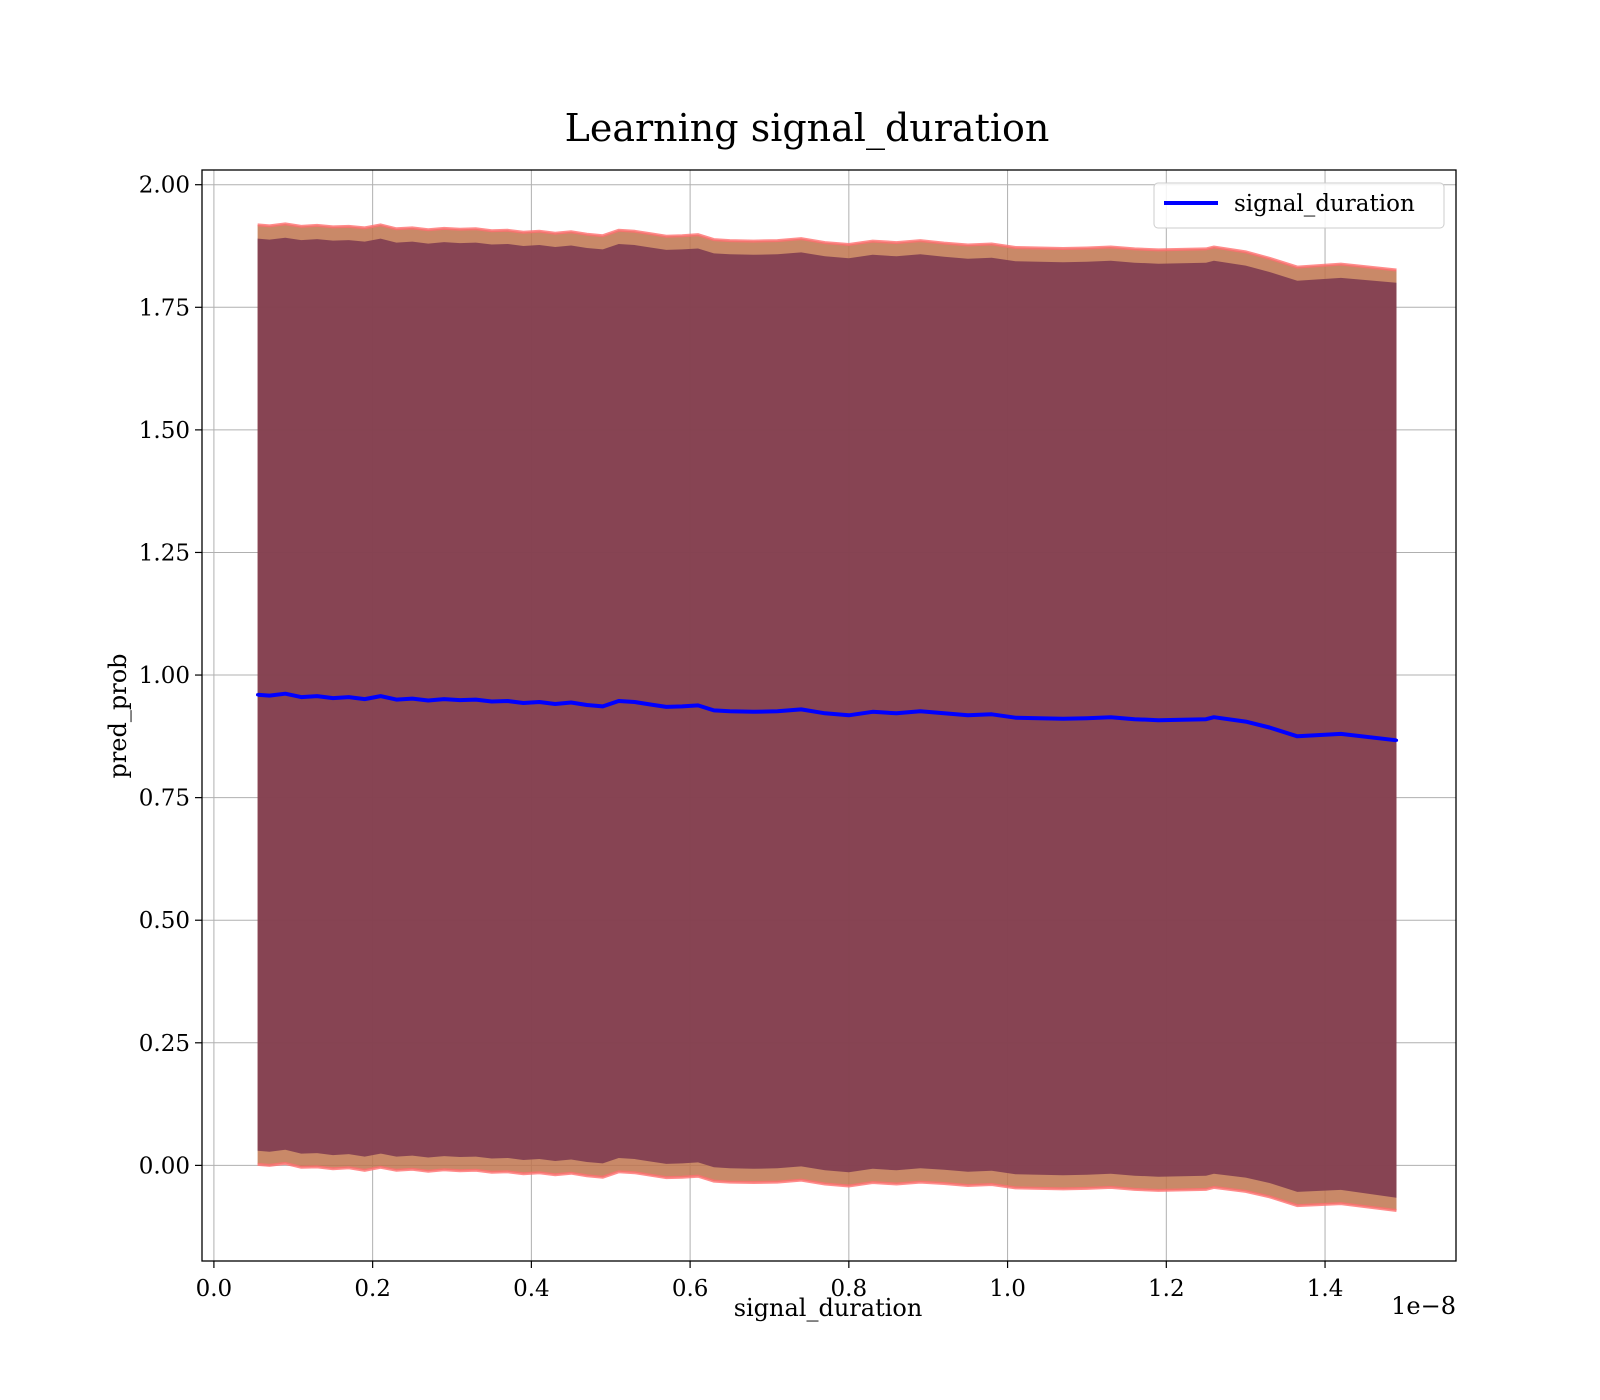  Describe the element at coordinates (164, 1044) in the screenshot. I see `y-tick-label: 0.25` at that location.